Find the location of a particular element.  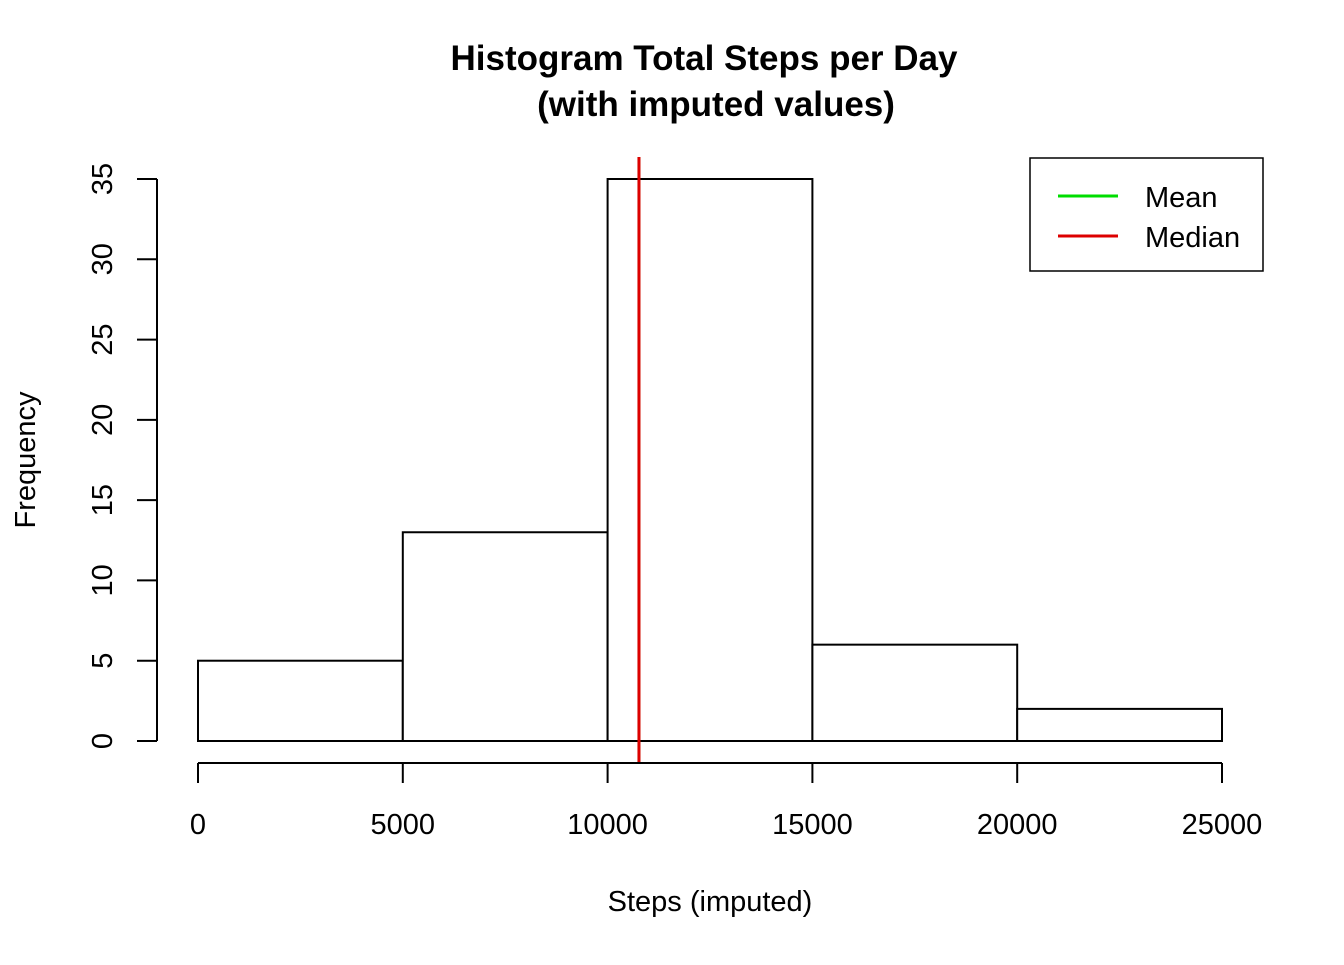

chart-subtitle: (with imputed values) is located at coordinates (716, 104).